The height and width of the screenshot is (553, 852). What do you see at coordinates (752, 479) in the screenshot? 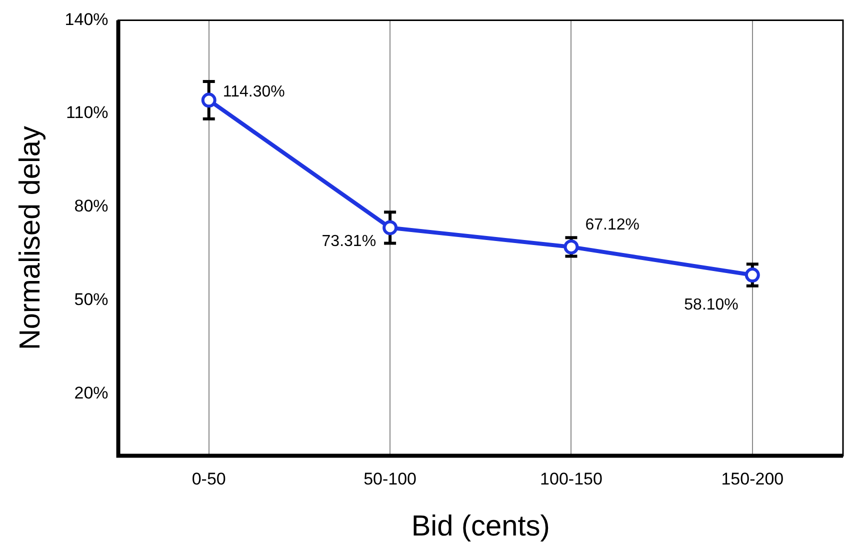
I see `x-tick-label: 150-200` at bounding box center [752, 479].